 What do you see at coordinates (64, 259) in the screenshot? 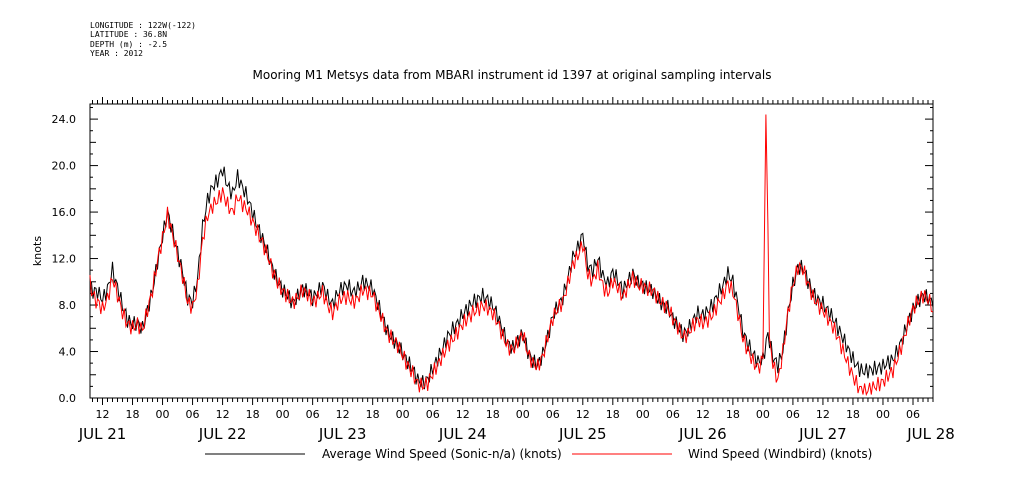
I see `y-tick-label: 12.0` at bounding box center [64, 259].